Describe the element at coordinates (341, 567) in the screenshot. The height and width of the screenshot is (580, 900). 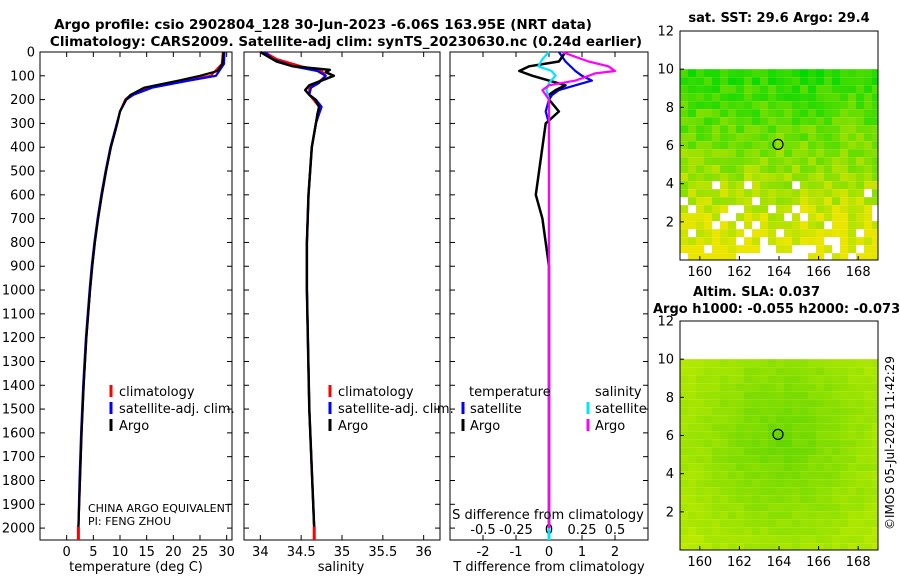
I see `salinity-xlabel: salinity` at that location.